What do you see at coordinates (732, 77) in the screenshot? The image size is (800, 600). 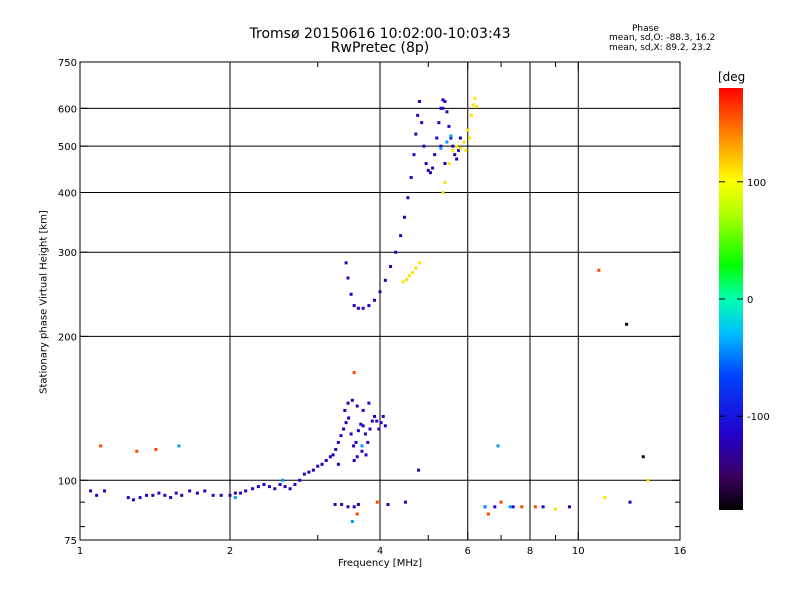 I see `colorbar-label: [deg` at bounding box center [732, 77].